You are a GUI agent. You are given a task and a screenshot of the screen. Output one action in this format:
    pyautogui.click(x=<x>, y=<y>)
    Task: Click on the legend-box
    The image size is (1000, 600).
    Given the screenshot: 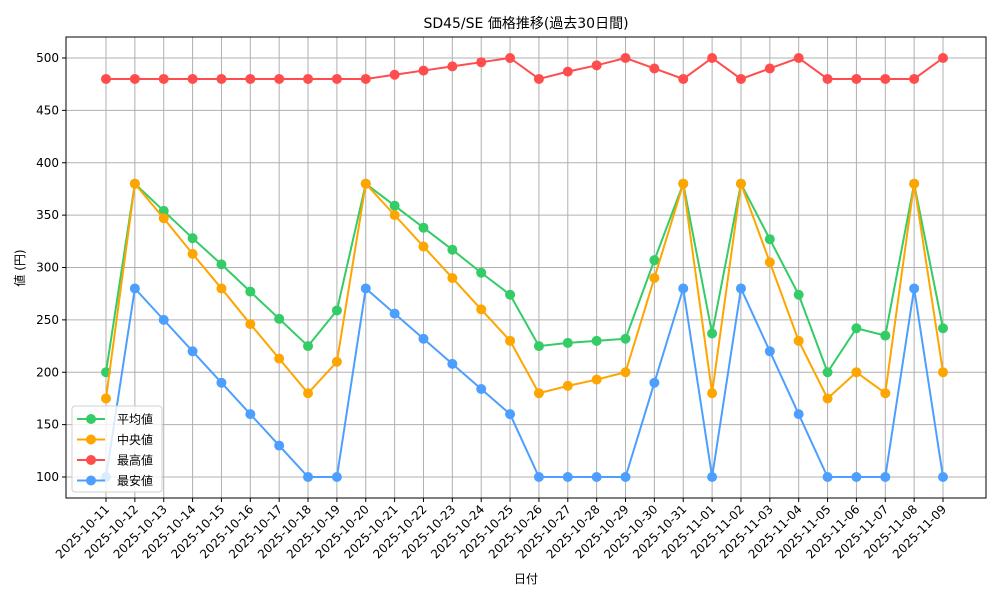 What is the action you would take?
    pyautogui.click(x=117, y=449)
    